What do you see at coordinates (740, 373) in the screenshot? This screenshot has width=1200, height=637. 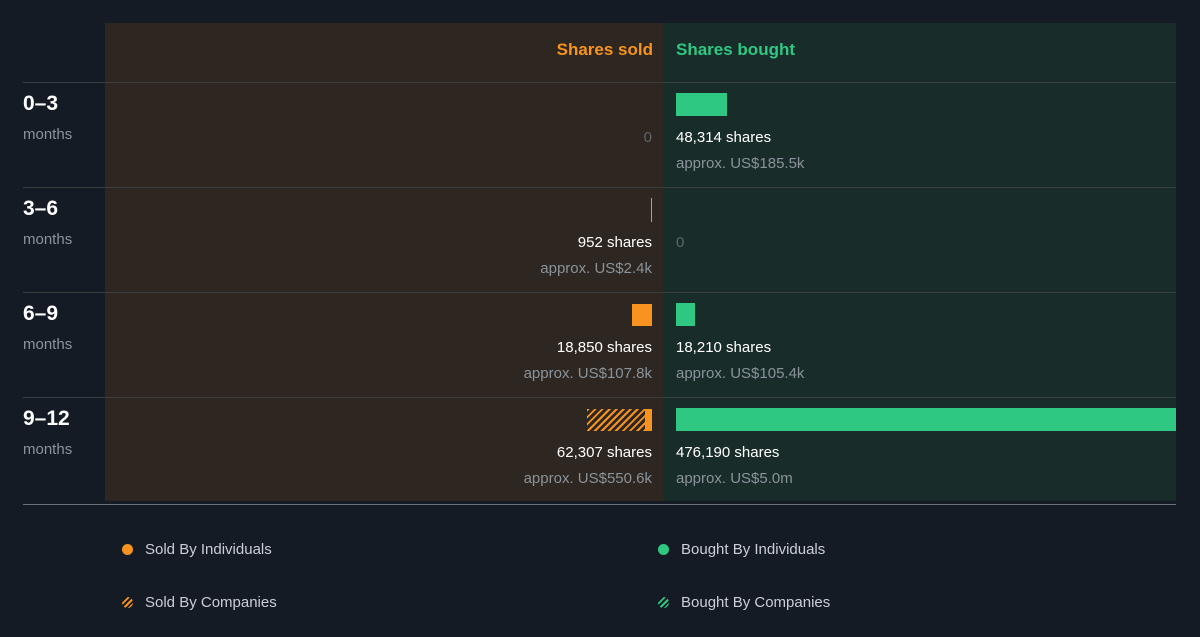 I see `bought-approx-value: approx. US$105.4k` at bounding box center [740, 373].